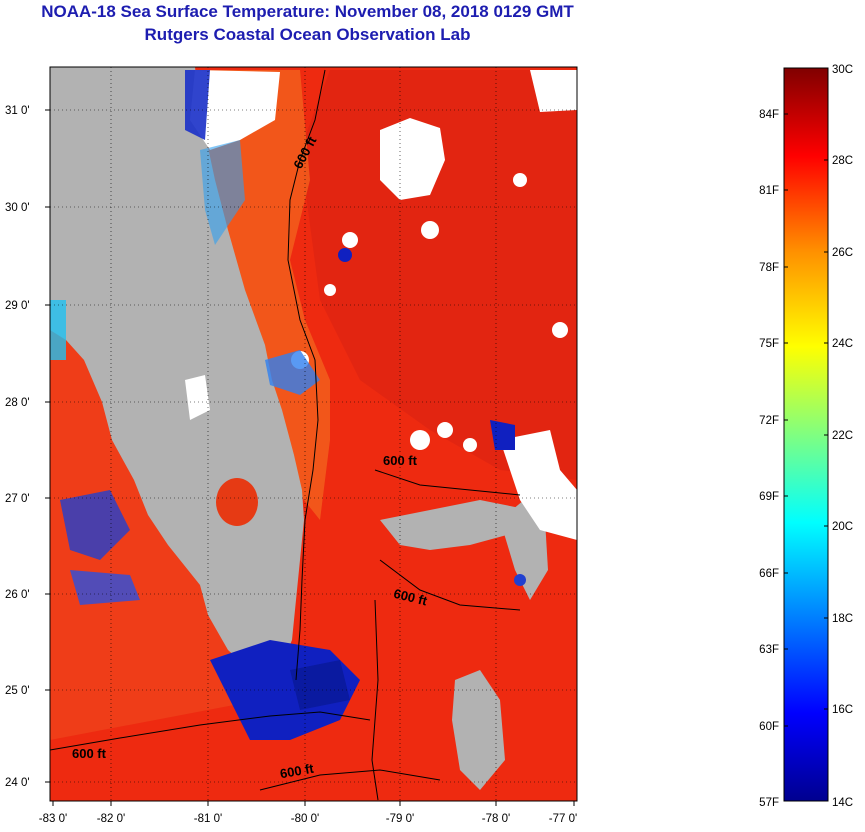  Describe the element at coordinates (17, 403) in the screenshot. I see `lat-label-28: 28 0'` at that location.